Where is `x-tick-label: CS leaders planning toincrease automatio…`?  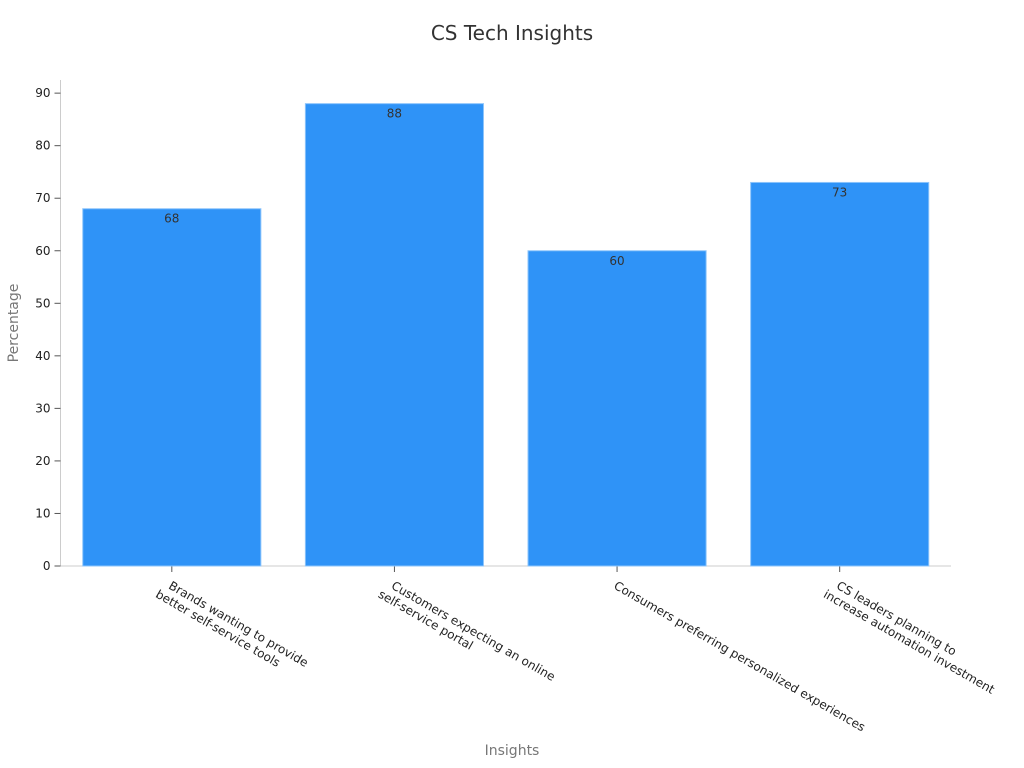 x-tick-label: CS leaders planning toincrease automatio… is located at coordinates (912, 636).